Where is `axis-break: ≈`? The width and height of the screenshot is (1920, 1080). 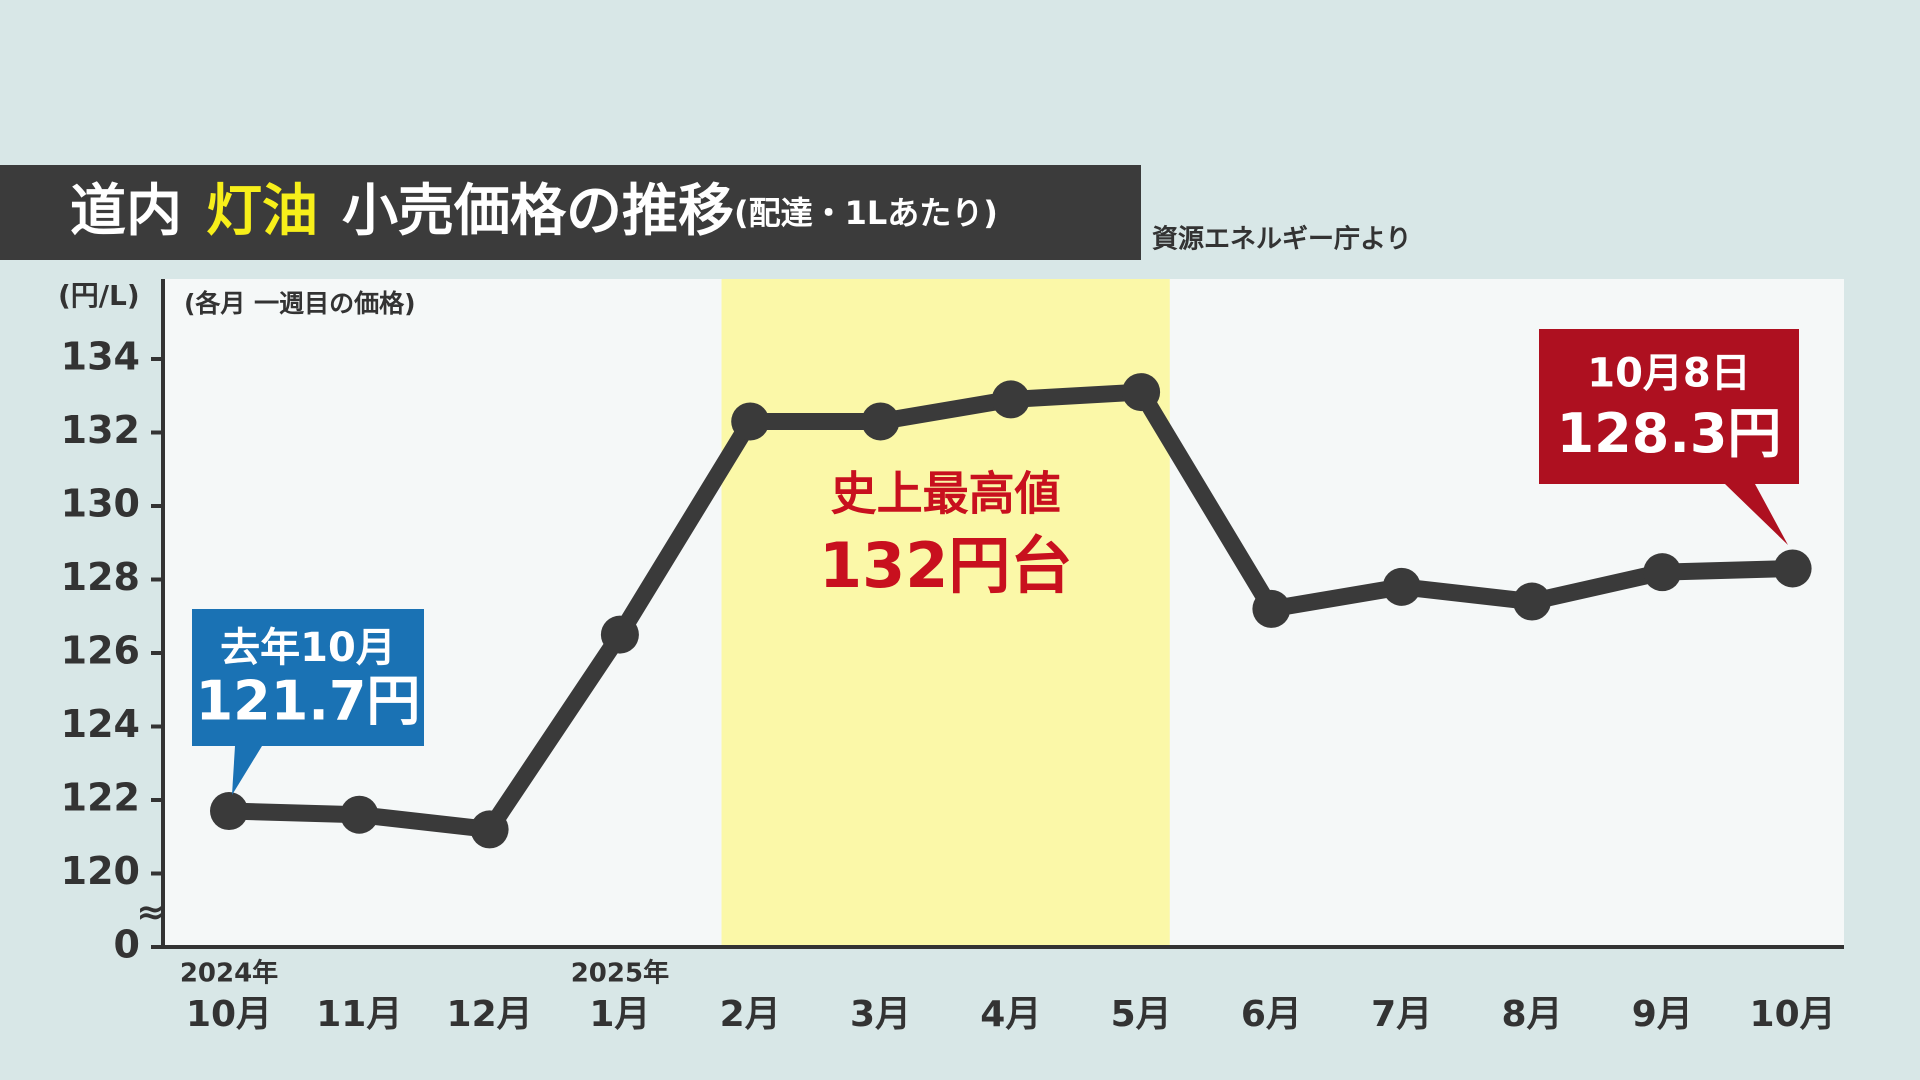 axis-break: ≈ is located at coordinates (151, 913).